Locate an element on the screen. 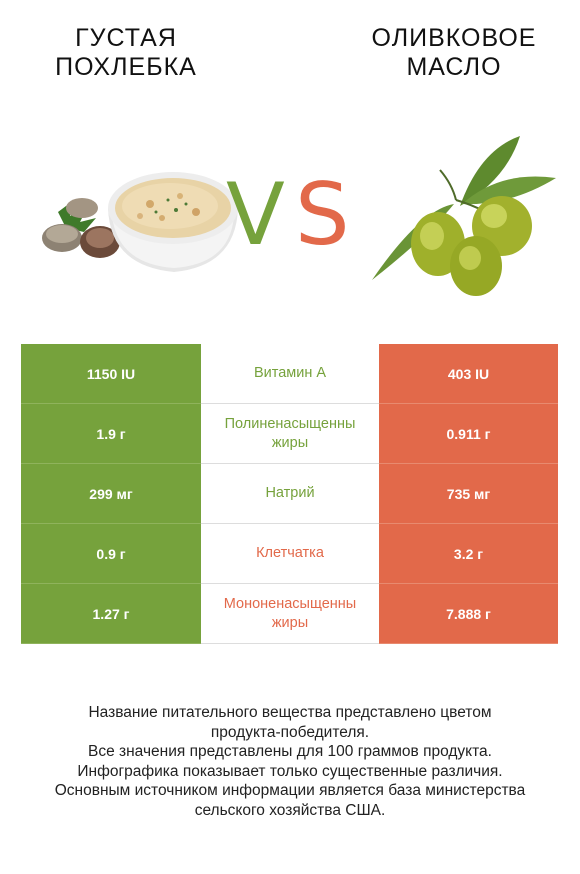 Image resolution: width=580 pixels, height=874 pixels. table-row-fiber: 0.9 г Клетчатка 3.2 г is located at coordinates (289, 554).